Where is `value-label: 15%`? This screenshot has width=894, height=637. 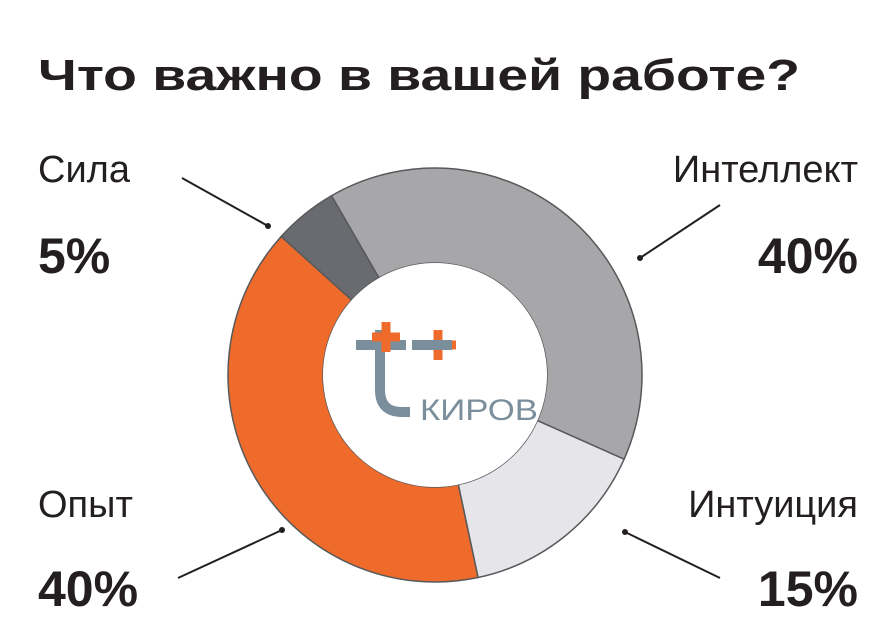 value-label: 15% is located at coordinates (808, 589).